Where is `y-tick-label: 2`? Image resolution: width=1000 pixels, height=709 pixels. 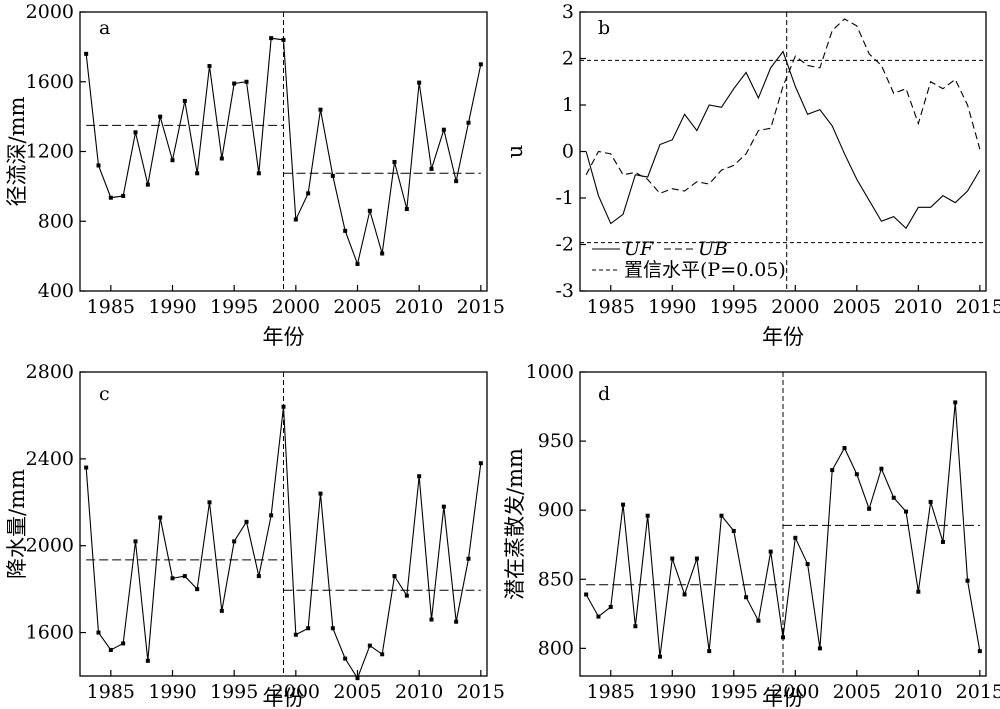
y-tick-label: 2 is located at coordinates (568, 59).